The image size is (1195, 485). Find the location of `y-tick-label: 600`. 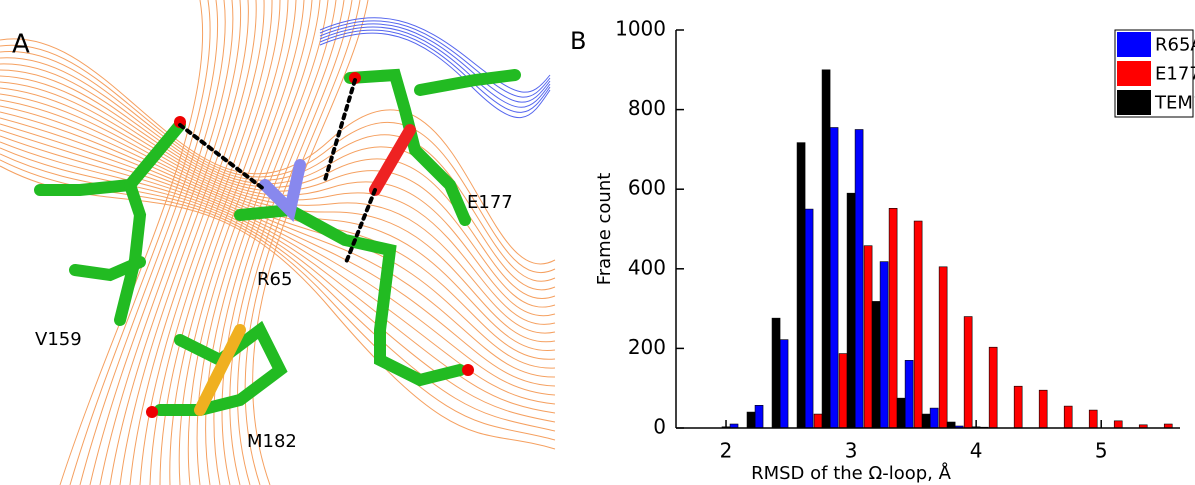

y-tick-label: 600 is located at coordinates (647, 188).